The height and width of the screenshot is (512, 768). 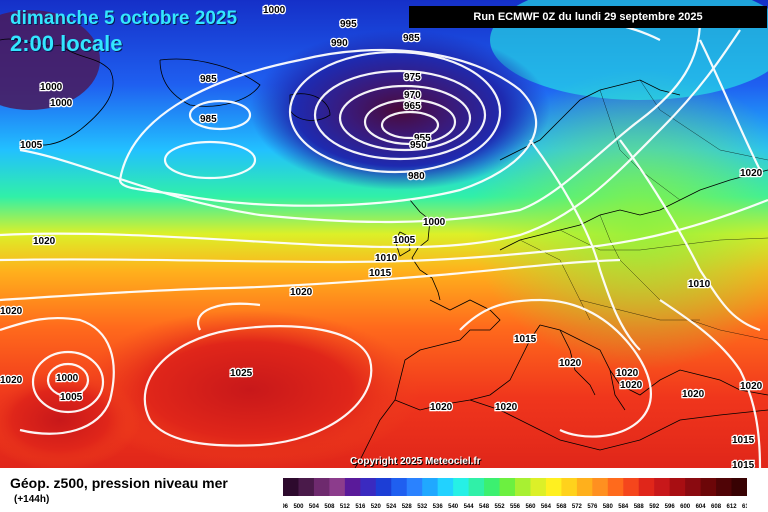 I want to click on isobar-label: 975, so click(x=412, y=77).